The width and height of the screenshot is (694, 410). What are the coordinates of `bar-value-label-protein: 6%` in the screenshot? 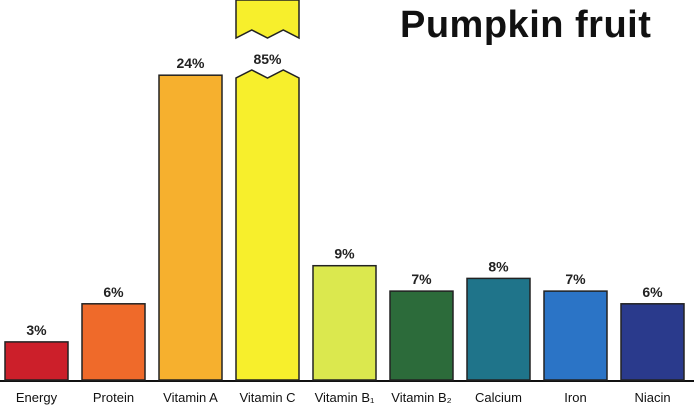 It's located at (113, 292).